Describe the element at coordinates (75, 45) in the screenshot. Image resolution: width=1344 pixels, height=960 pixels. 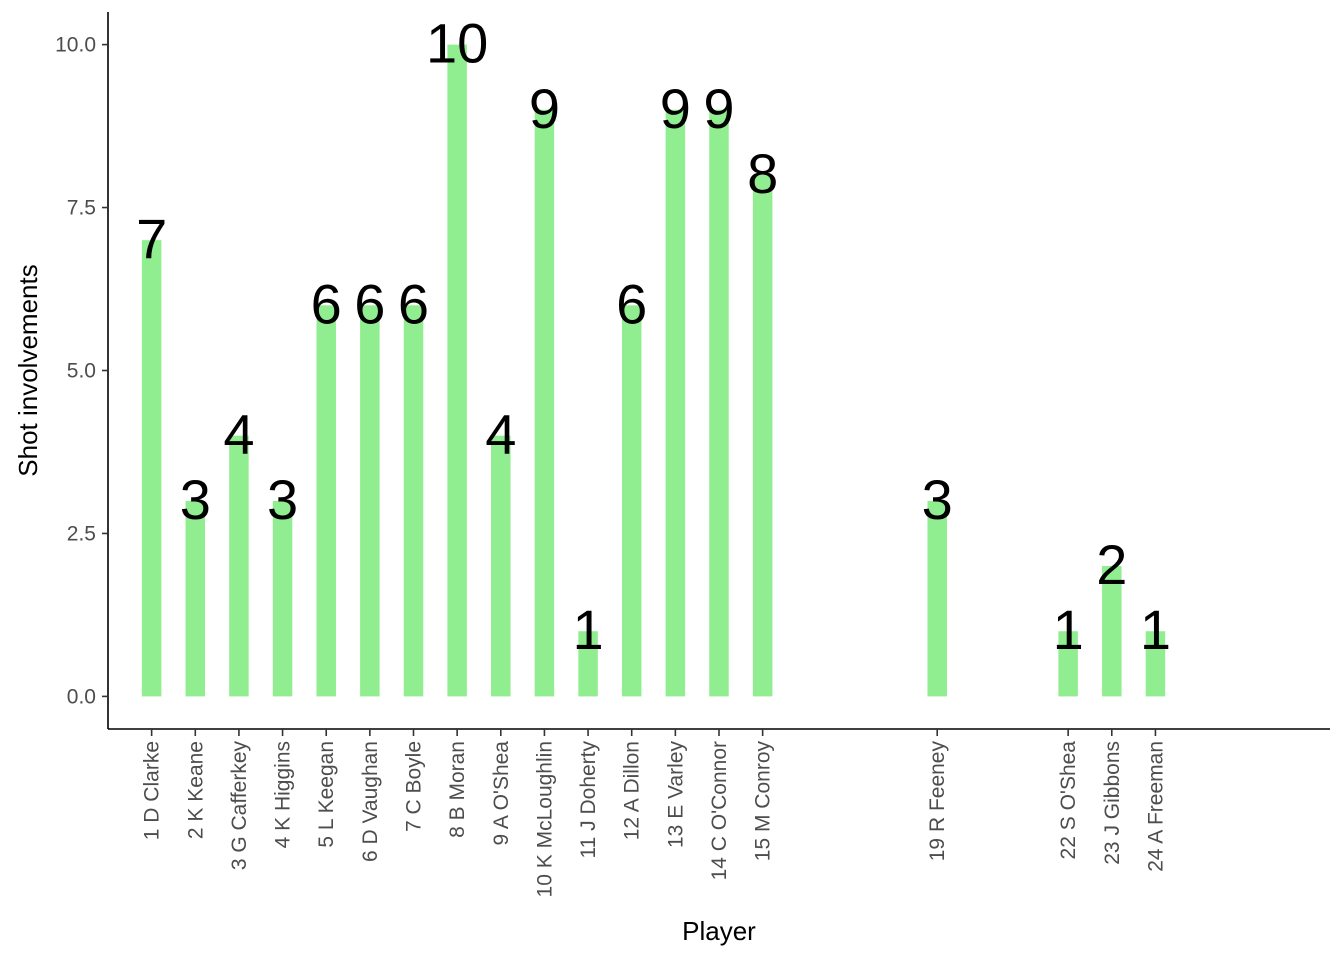
I see `y-tick-label: 10.0` at that location.